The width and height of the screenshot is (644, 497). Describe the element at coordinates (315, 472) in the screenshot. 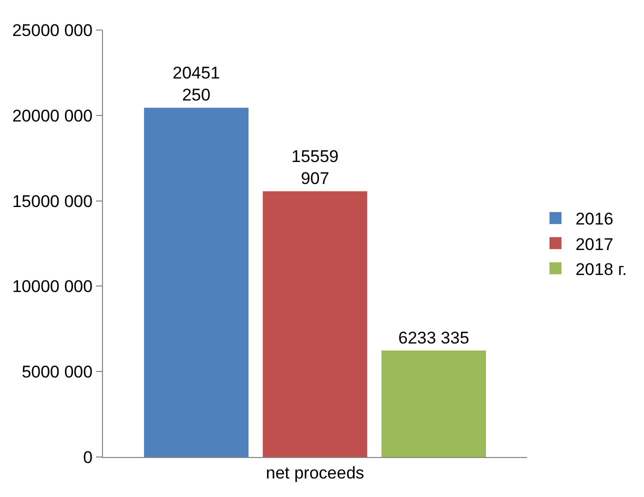

I see `x-tick-label: net proceeds` at that location.